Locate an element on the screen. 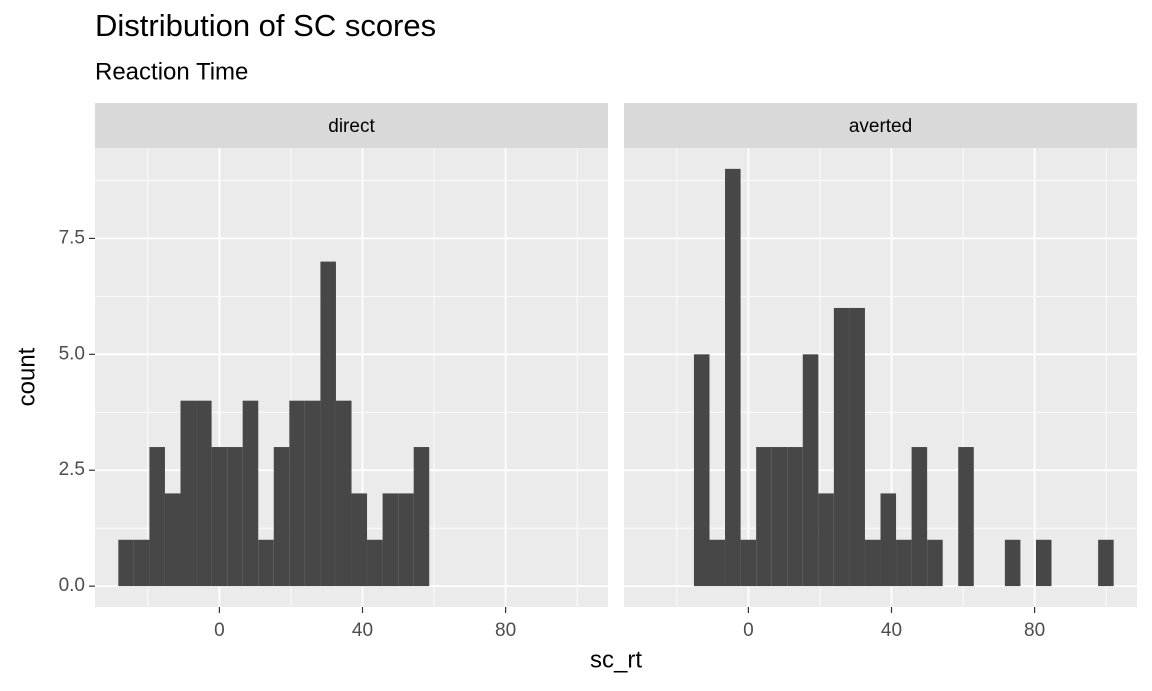 The height and width of the screenshot is (691, 1152). x-axis-label: sc_rt is located at coordinates (616, 659).